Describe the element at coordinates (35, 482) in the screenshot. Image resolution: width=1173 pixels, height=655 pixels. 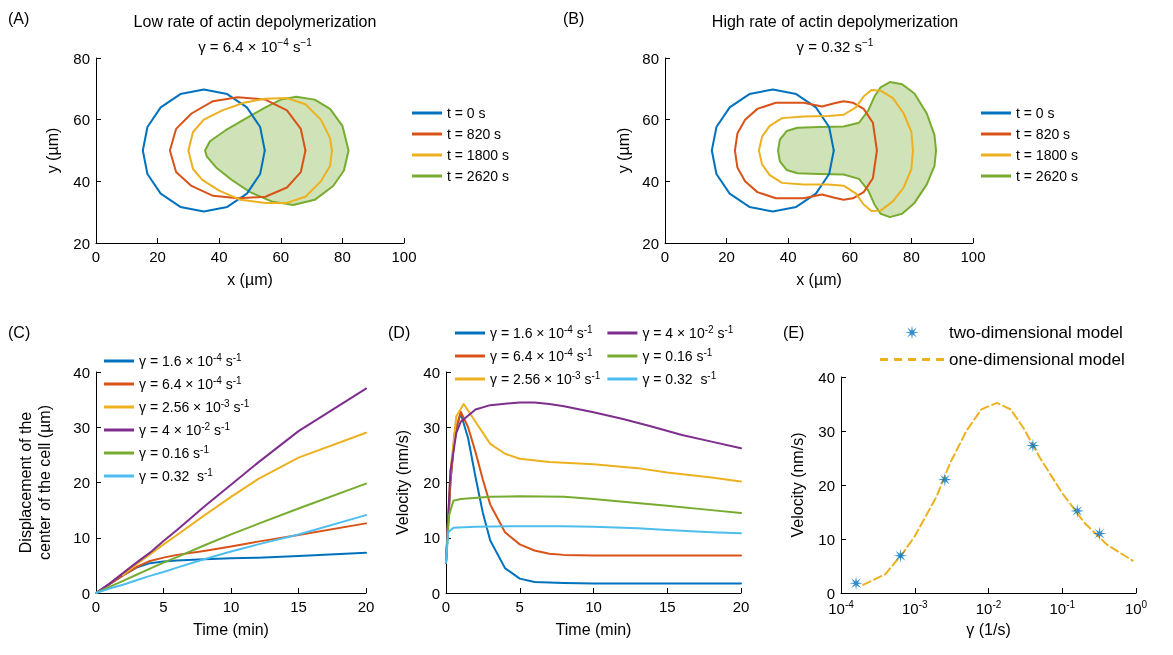
I see `y-axis-title: Displacement of the center of the cell (µm)` at that location.